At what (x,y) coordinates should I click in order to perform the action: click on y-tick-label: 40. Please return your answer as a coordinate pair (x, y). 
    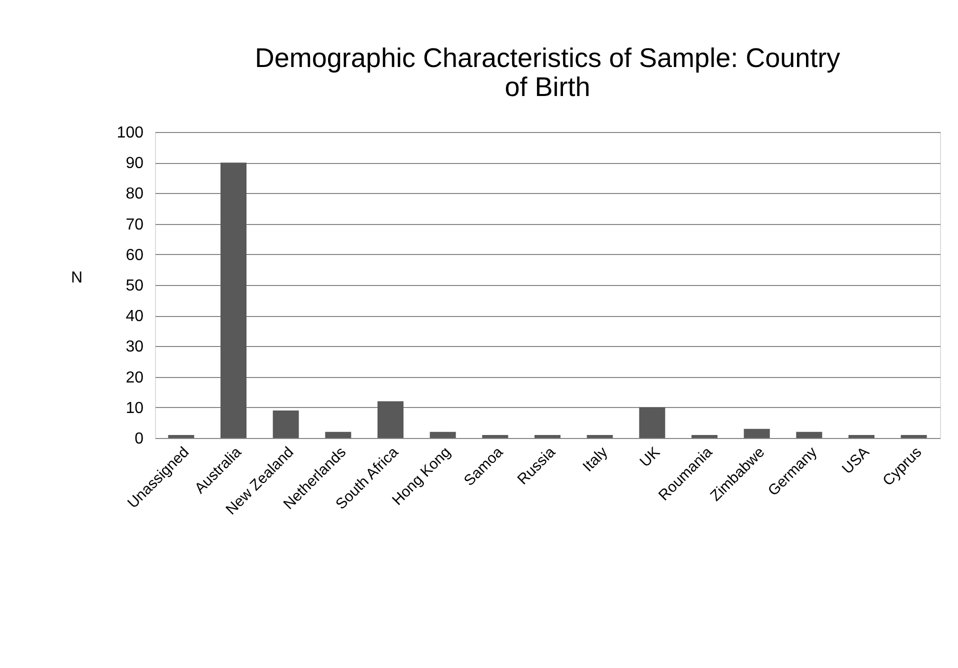
    Looking at the image, I should click on (135, 317).